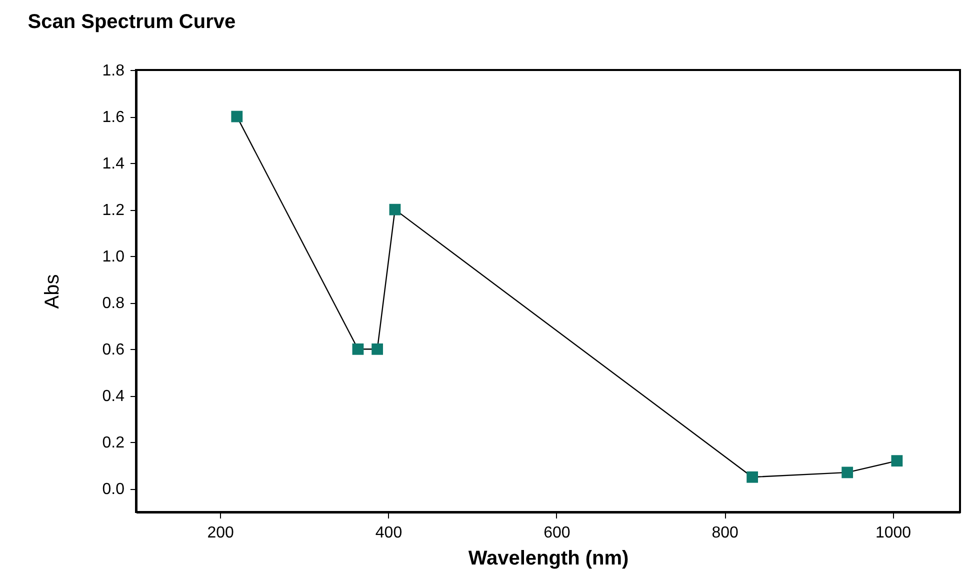 The height and width of the screenshot is (577, 964). What do you see at coordinates (113, 350) in the screenshot?
I see `y-tick-label: 0.6` at bounding box center [113, 350].